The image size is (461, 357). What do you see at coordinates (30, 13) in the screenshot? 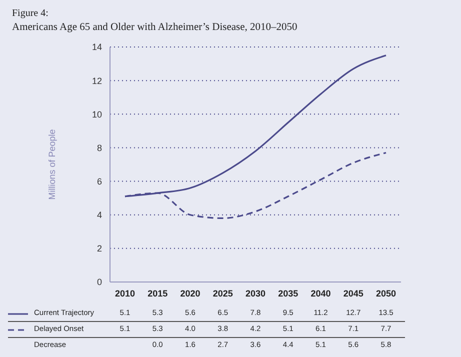
I see `chart-title: Figure 4:` at bounding box center [30, 13].